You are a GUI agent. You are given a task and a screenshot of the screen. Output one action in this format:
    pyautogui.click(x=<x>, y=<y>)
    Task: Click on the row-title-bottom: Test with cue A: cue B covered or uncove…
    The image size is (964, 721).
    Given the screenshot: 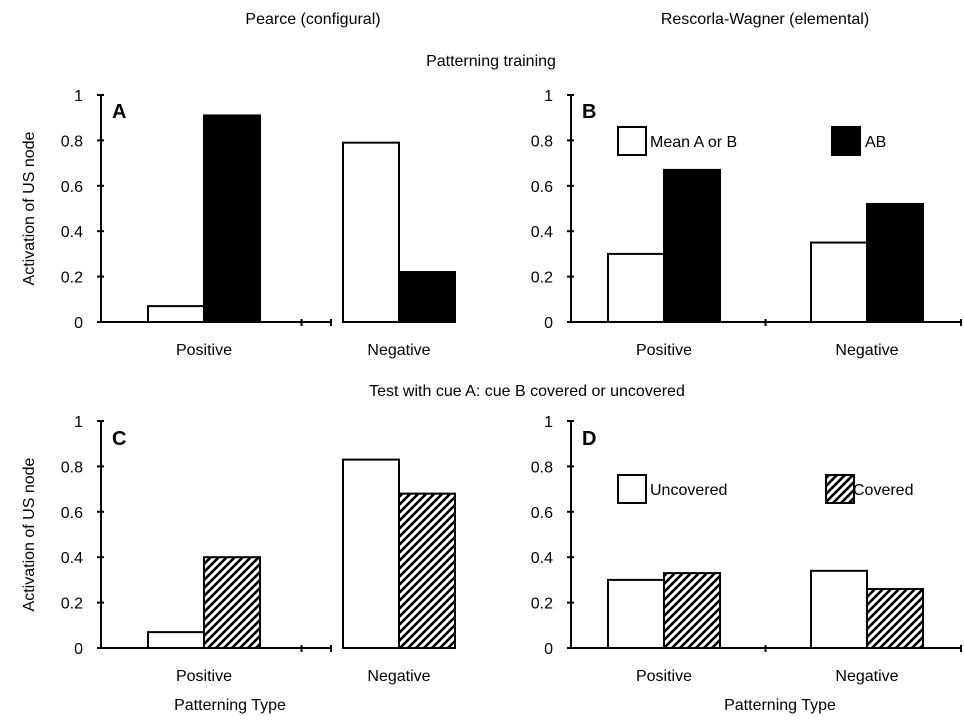 What is the action you would take?
    pyautogui.click(x=527, y=391)
    